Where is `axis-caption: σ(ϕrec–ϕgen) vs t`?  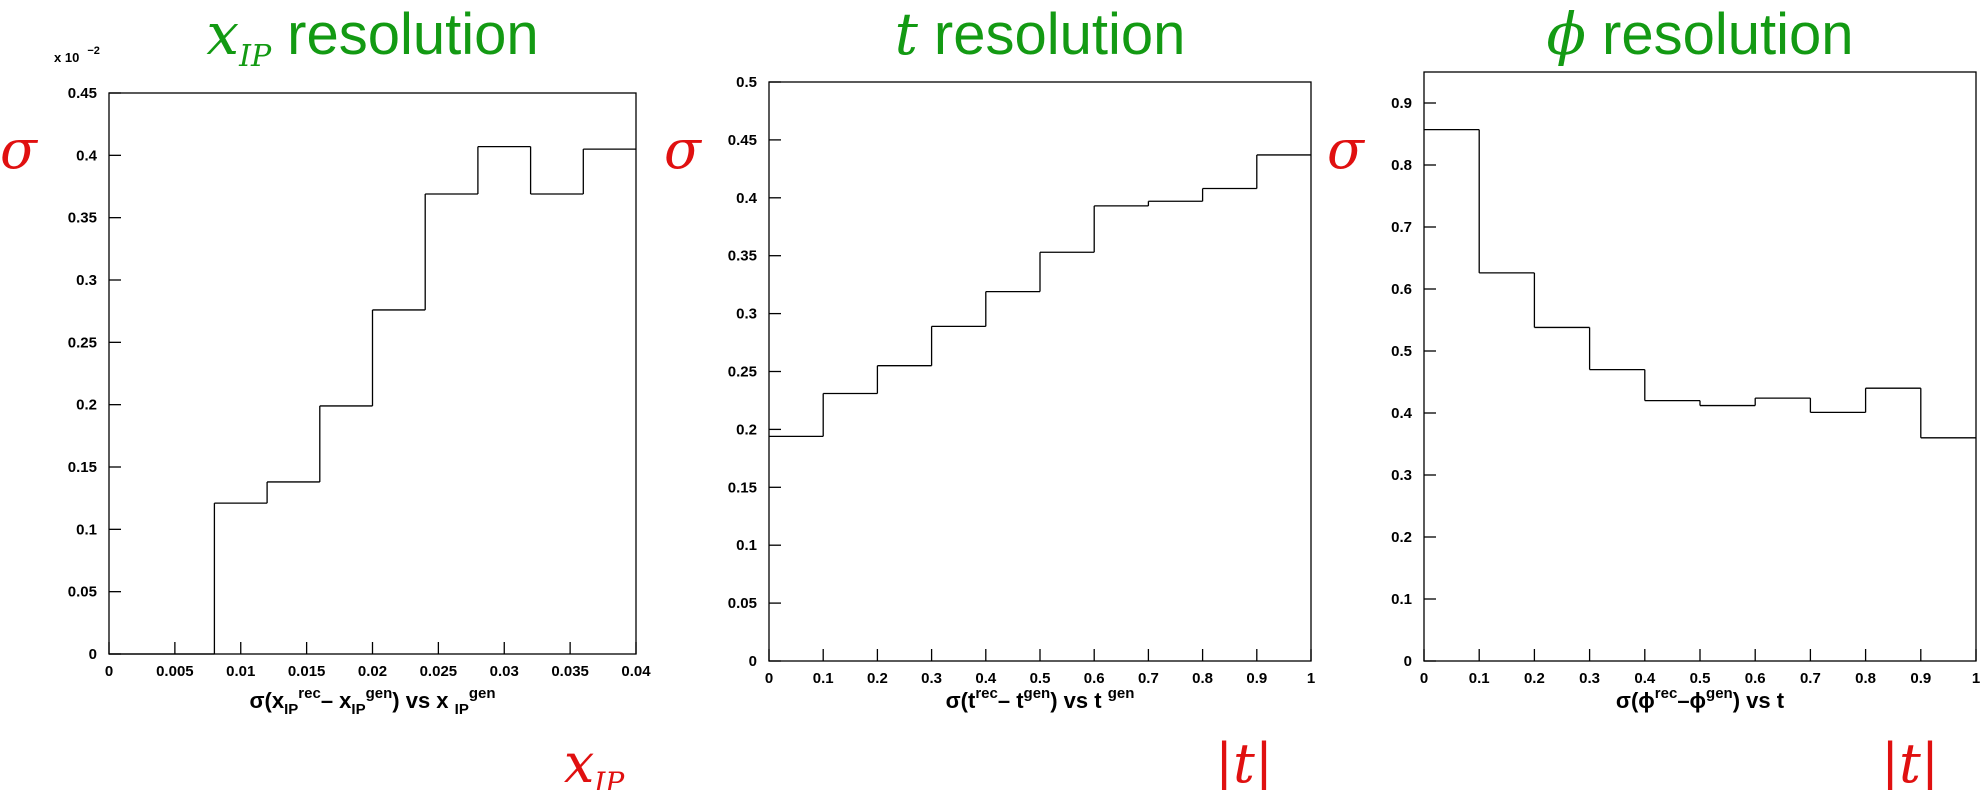 axis-caption: σ(ϕrec–ϕgen) vs t is located at coordinates (1700, 699).